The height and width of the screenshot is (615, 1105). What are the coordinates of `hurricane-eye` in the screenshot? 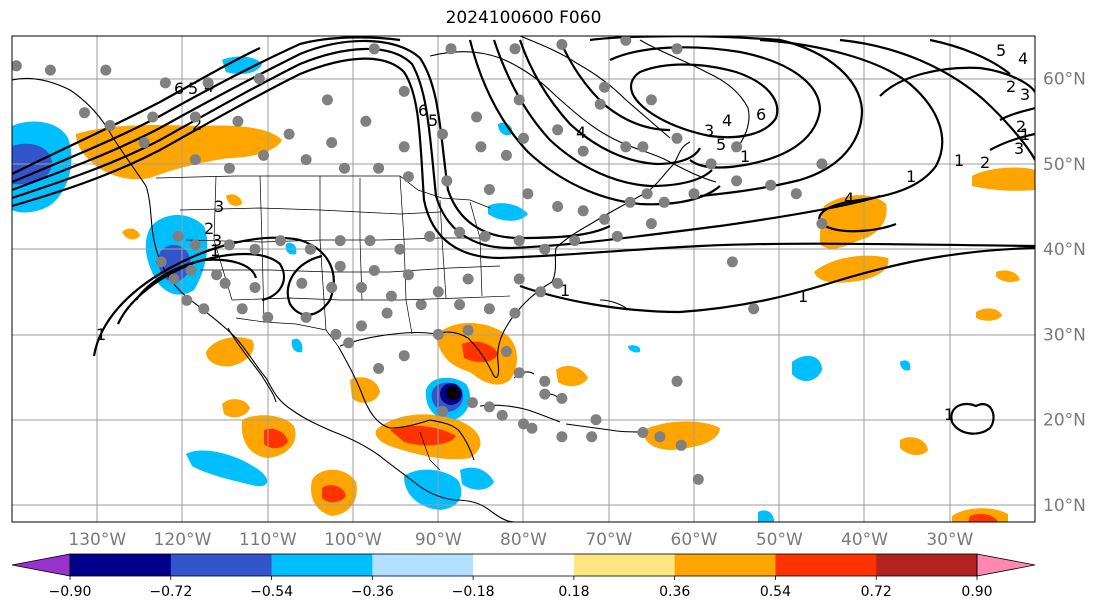 It's located at (453, 393).